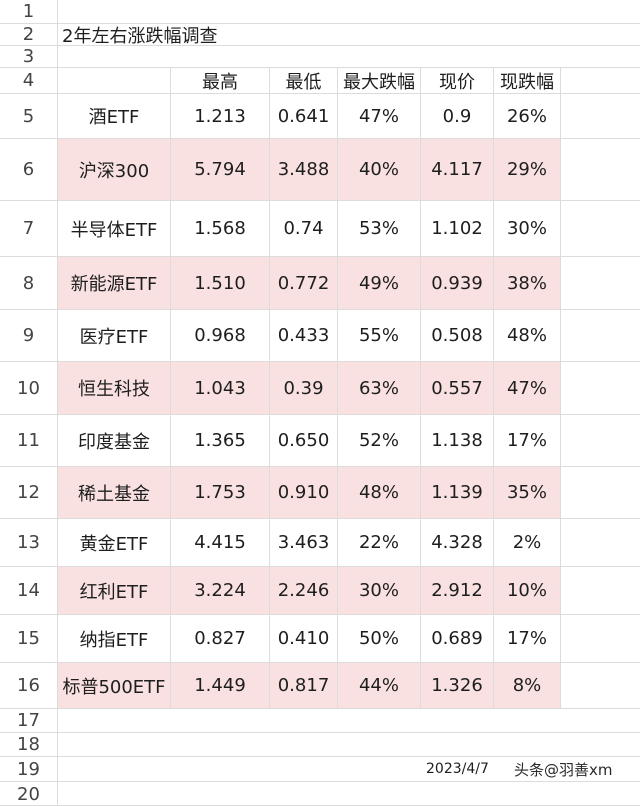 This screenshot has width=640, height=806. I want to click on table-row: 13 黄金ETF 4.415 3.463 22% 4.328 2%, so click(320, 543).